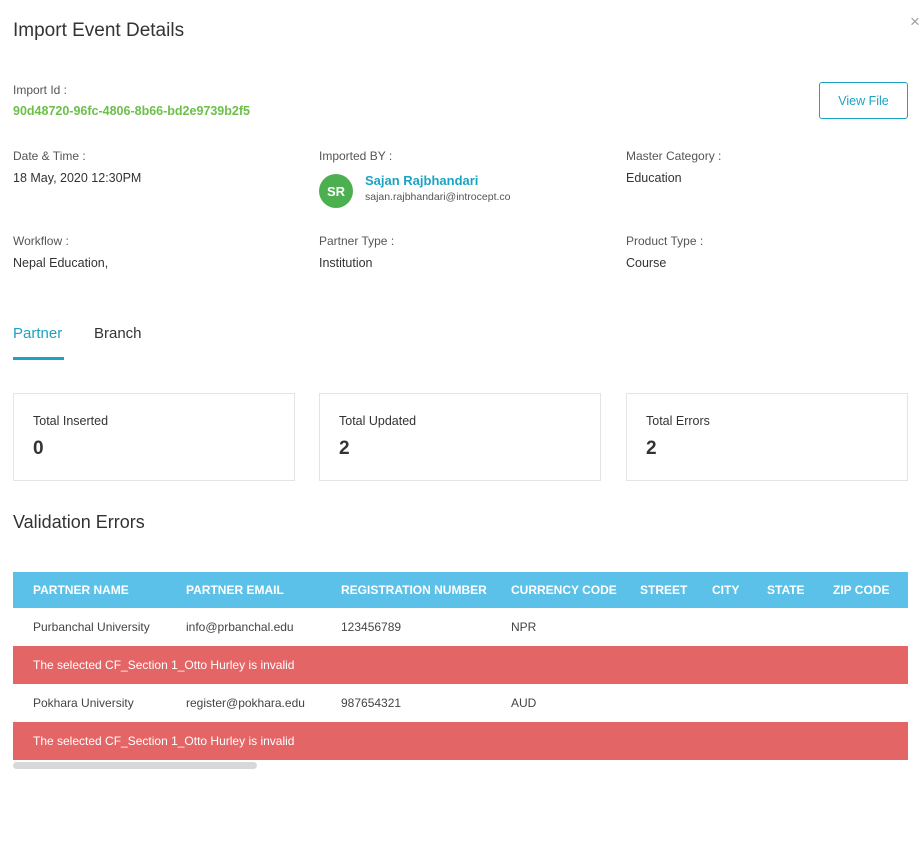 The width and height of the screenshot is (920, 858). What do you see at coordinates (378, 421) in the screenshot?
I see `stat-label: Total Updated` at bounding box center [378, 421].